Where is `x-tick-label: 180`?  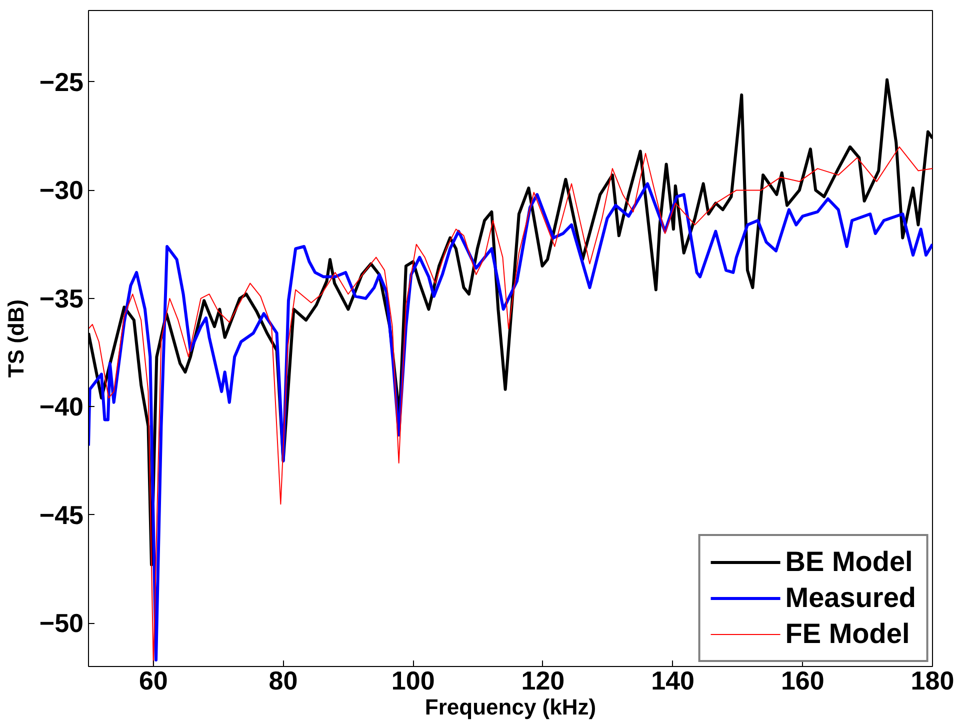
x-tick-label: 180 is located at coordinates (932, 681).